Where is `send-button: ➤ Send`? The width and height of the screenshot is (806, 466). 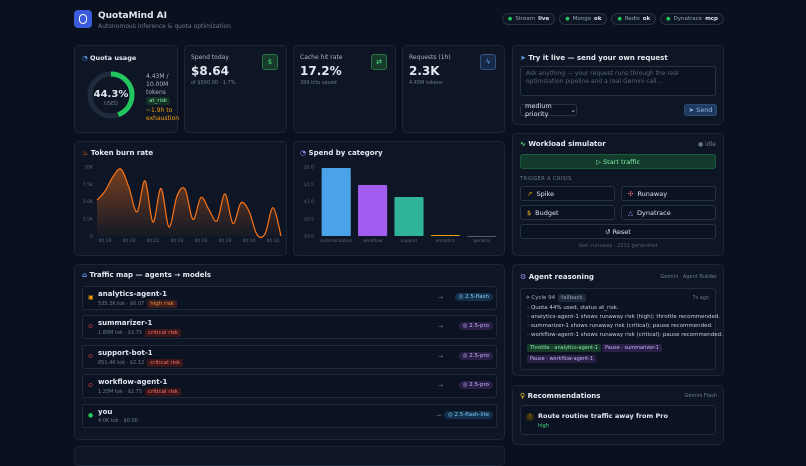 send-button: ➤ Send is located at coordinates (700, 110).